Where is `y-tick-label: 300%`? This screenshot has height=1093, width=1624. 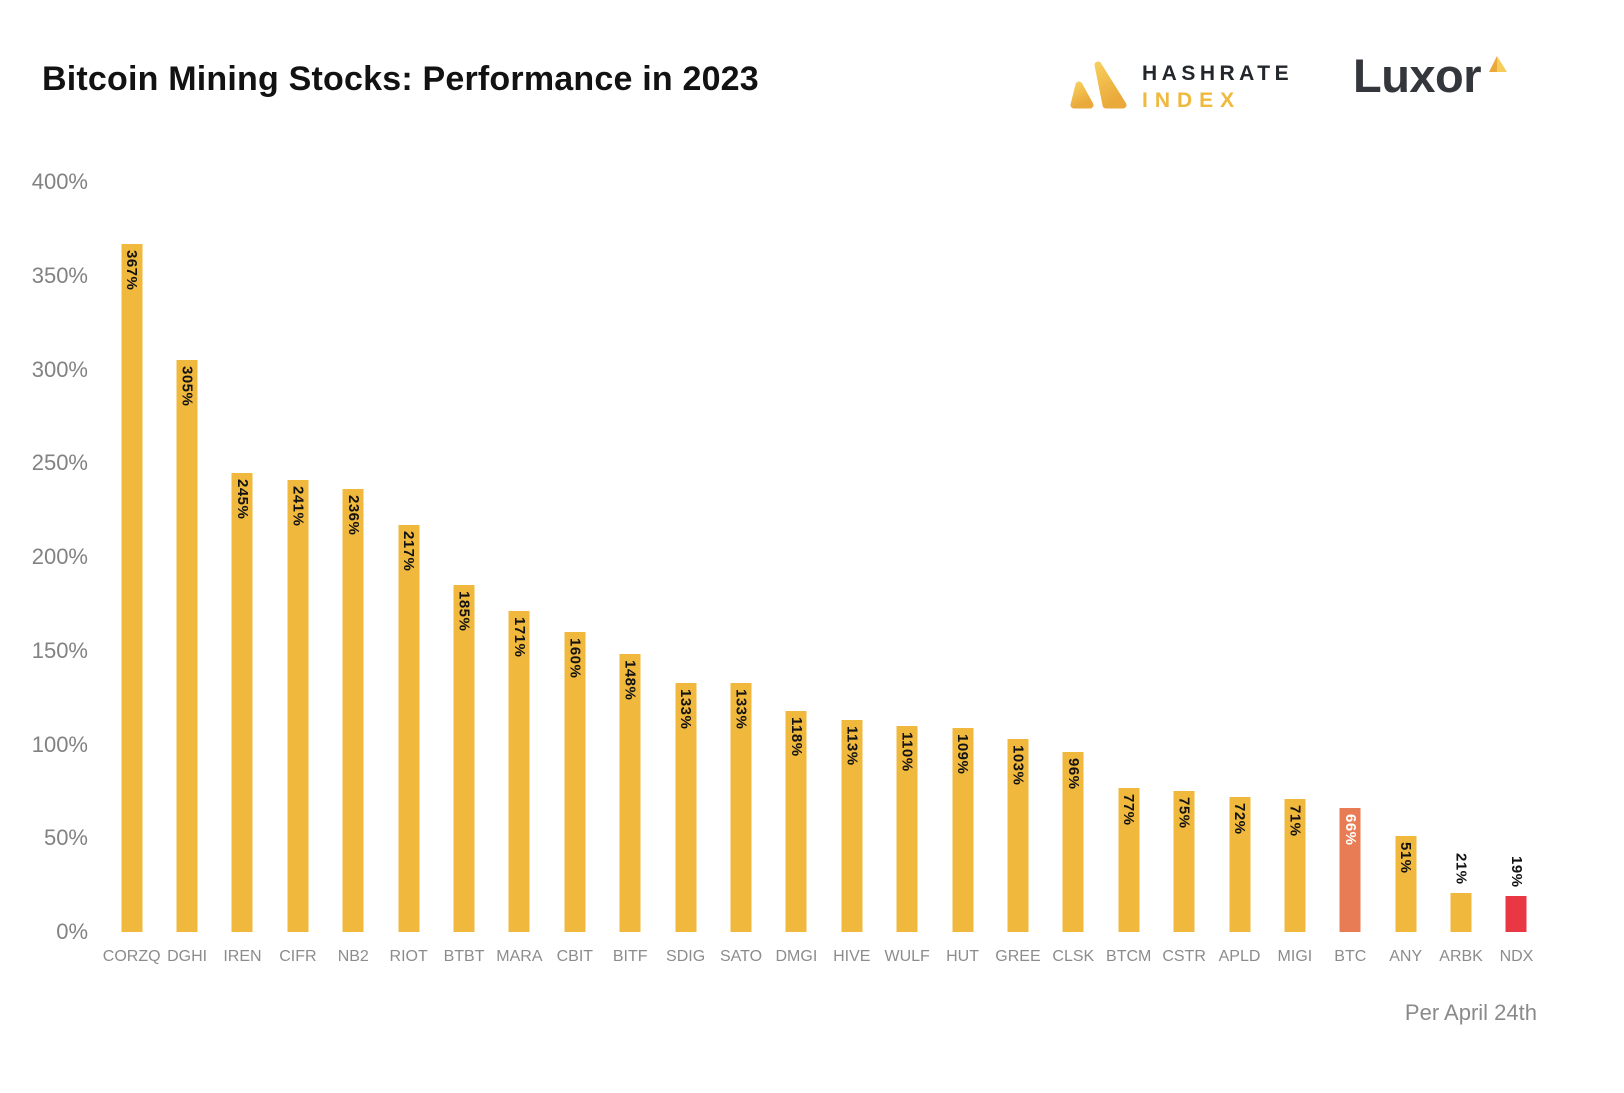
y-tick-label: 300% is located at coordinates (59, 369).